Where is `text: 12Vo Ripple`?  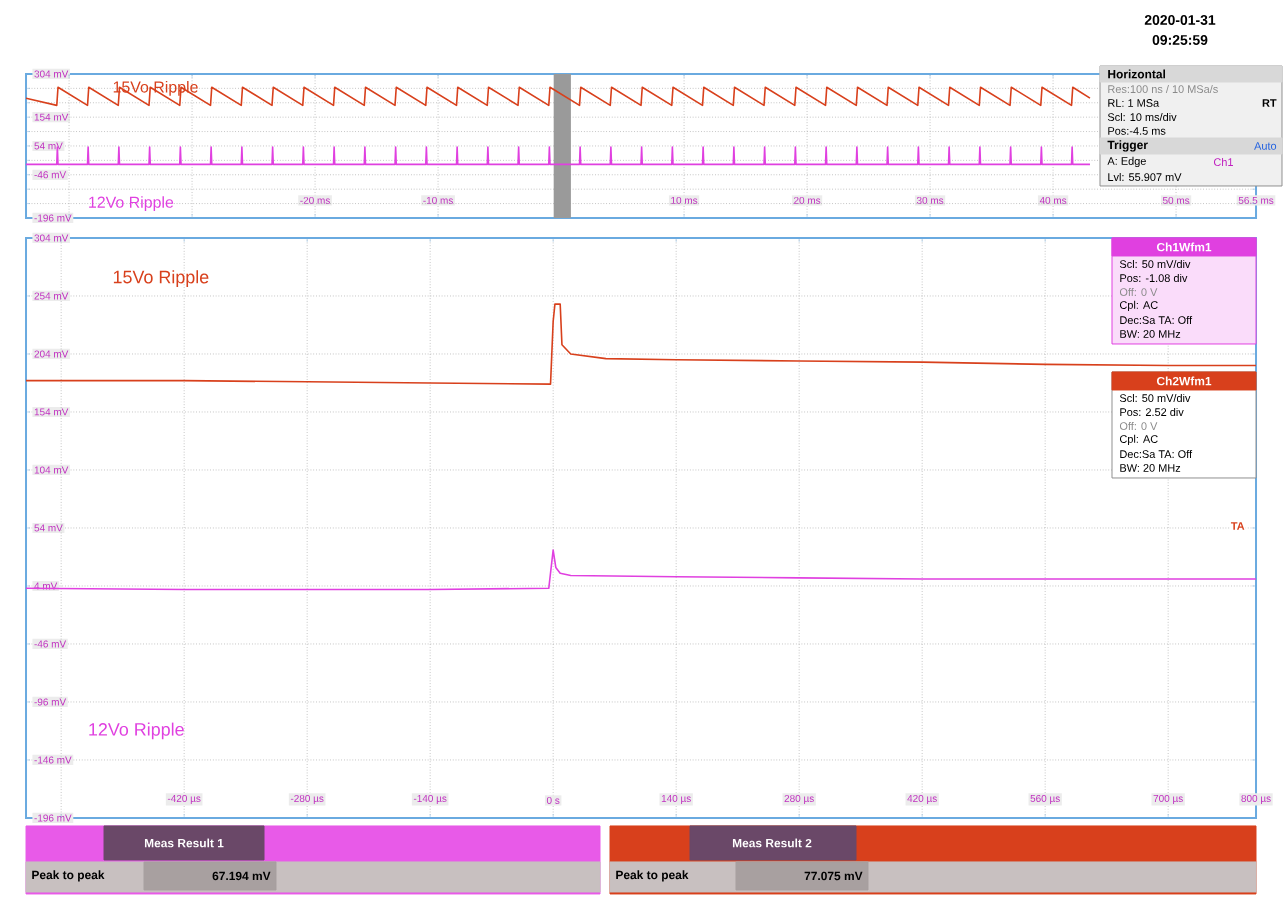
text: 12Vo Ripple is located at coordinates (136, 731).